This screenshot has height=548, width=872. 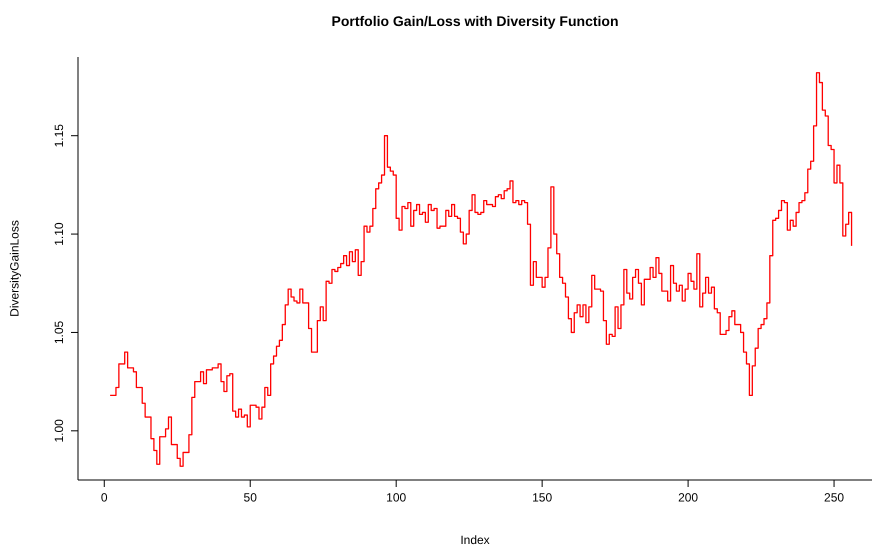 What do you see at coordinates (834, 497) in the screenshot?
I see `x-tick-label: 250` at bounding box center [834, 497].